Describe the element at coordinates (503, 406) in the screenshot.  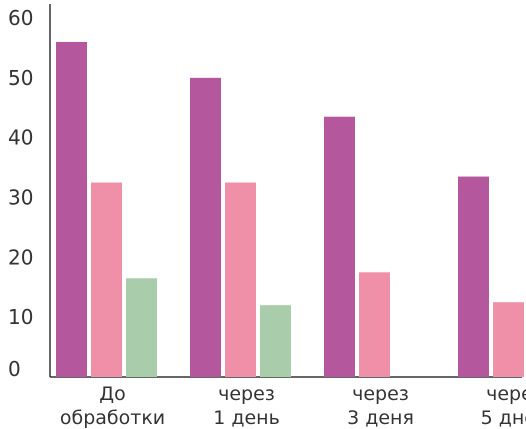
I see `x-tick-label: через5 дней` at that location.